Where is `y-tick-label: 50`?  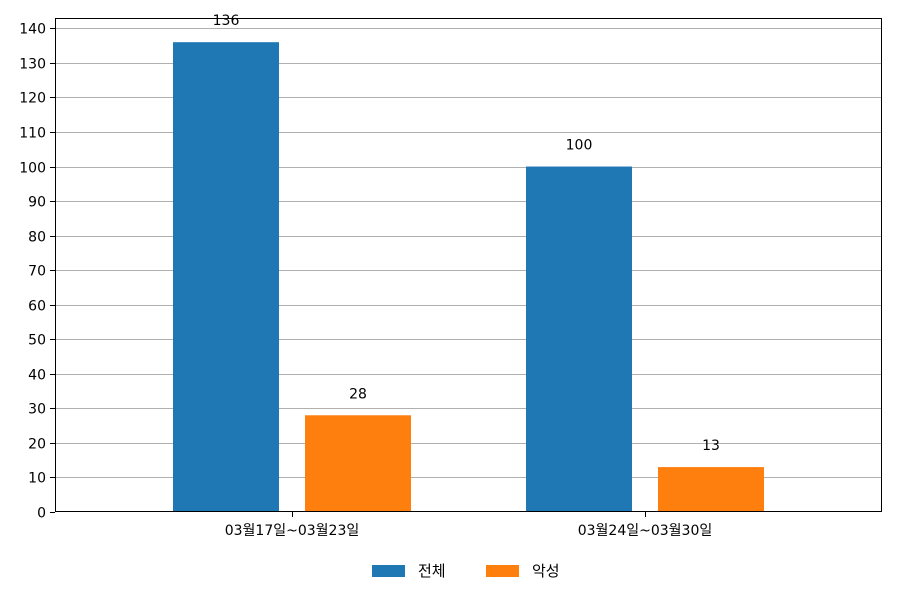
y-tick-label: 50 is located at coordinates (37, 341).